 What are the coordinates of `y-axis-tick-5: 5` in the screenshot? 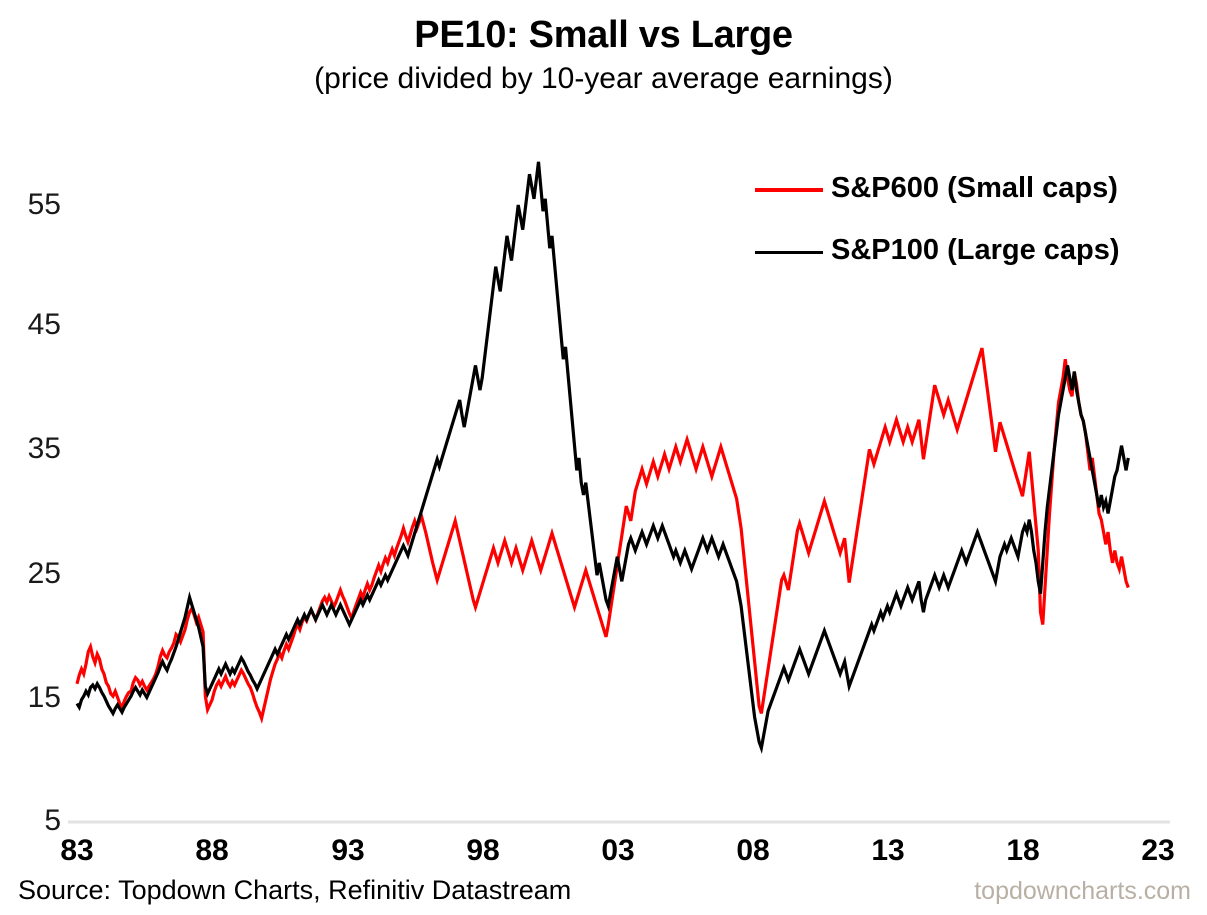 It's located at (52, 820).